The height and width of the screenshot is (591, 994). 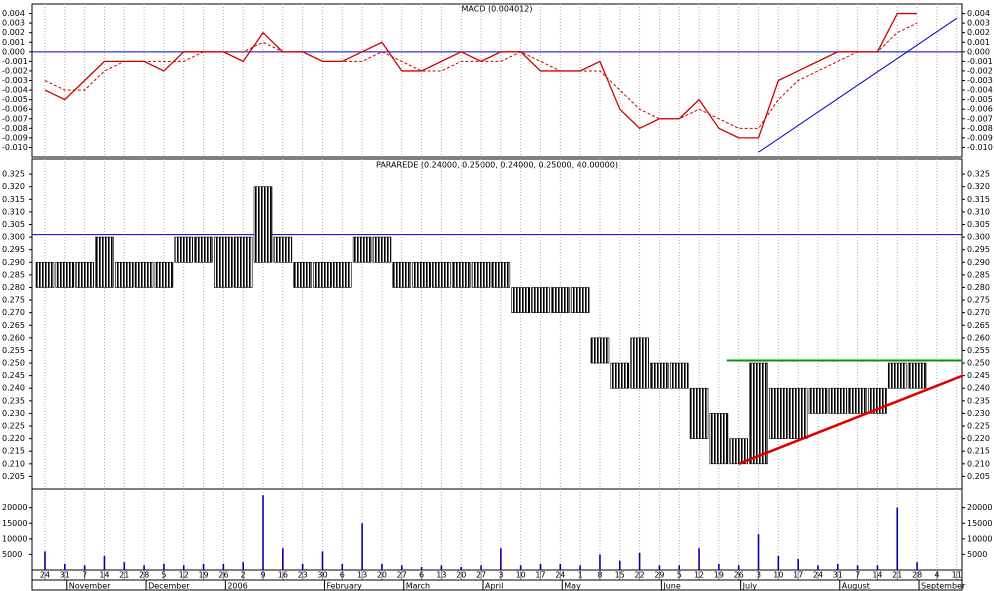 I want to click on y-tick-label: 0.000, so click(x=978, y=51).